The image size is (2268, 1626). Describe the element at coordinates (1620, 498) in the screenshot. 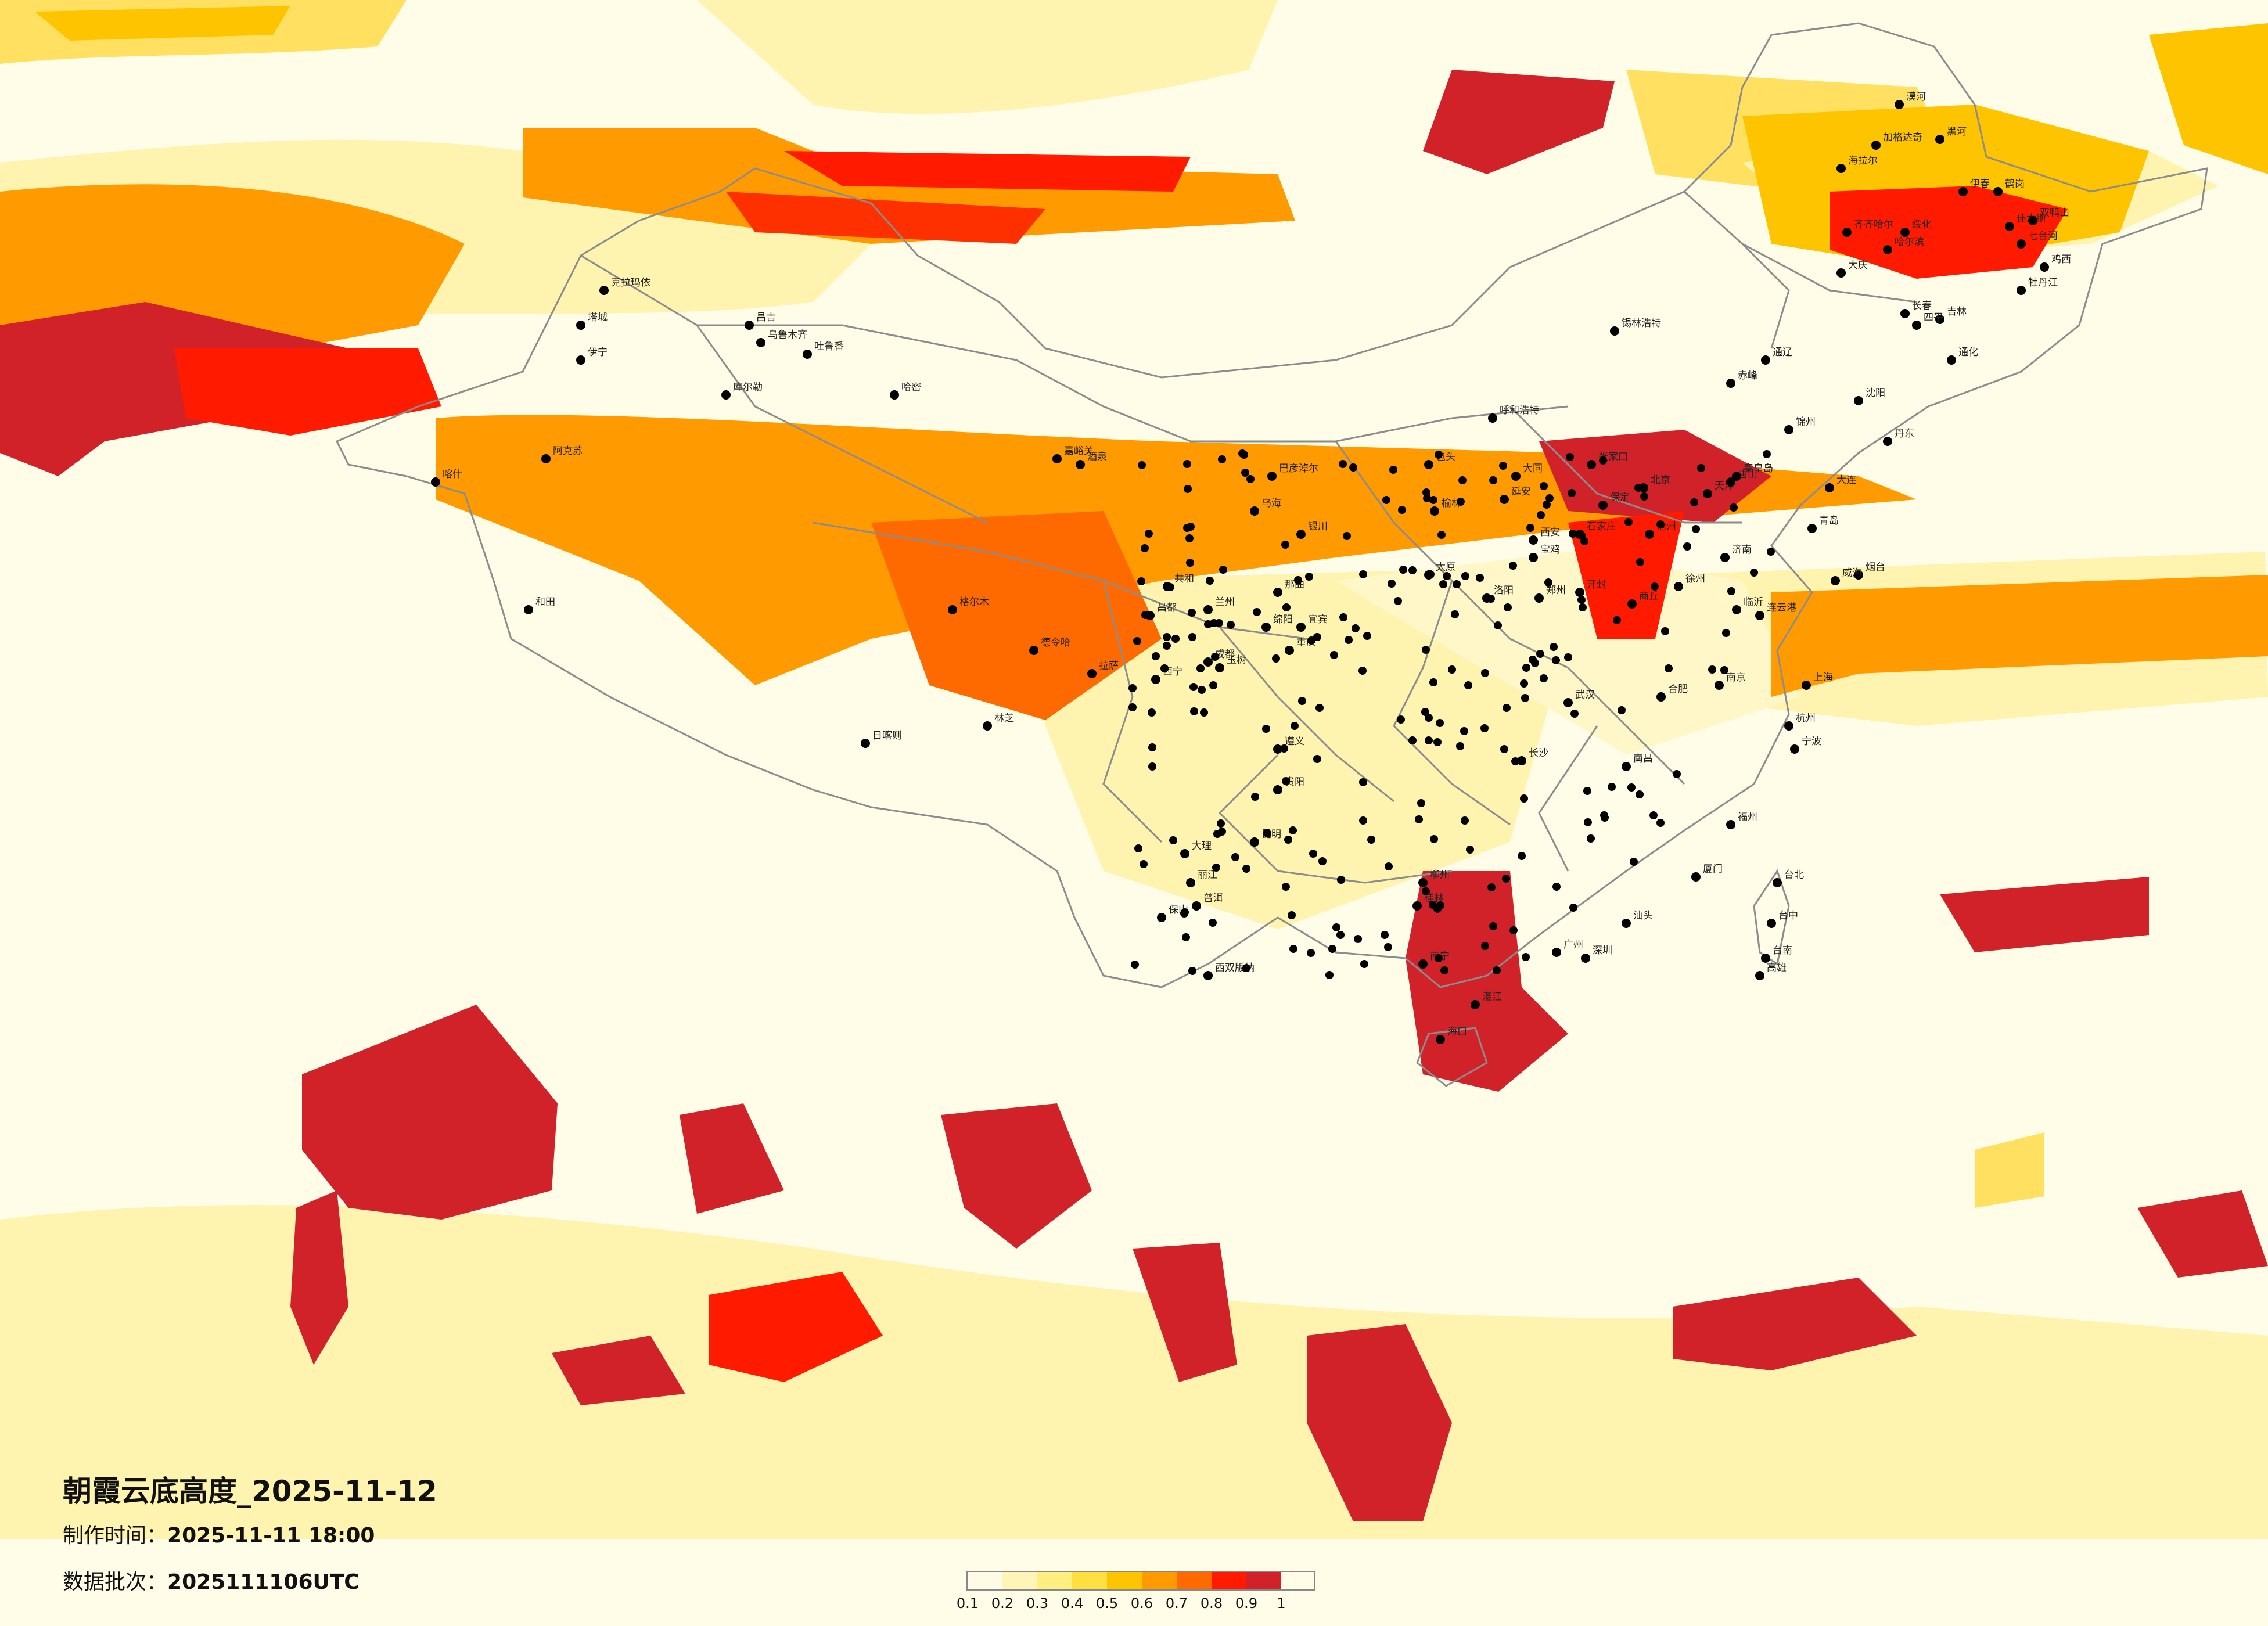

I see `city-label: 保定` at that location.